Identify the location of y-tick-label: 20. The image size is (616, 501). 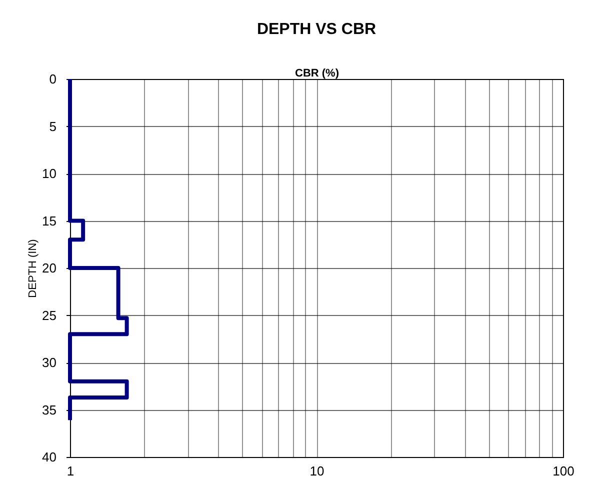
(49, 268).